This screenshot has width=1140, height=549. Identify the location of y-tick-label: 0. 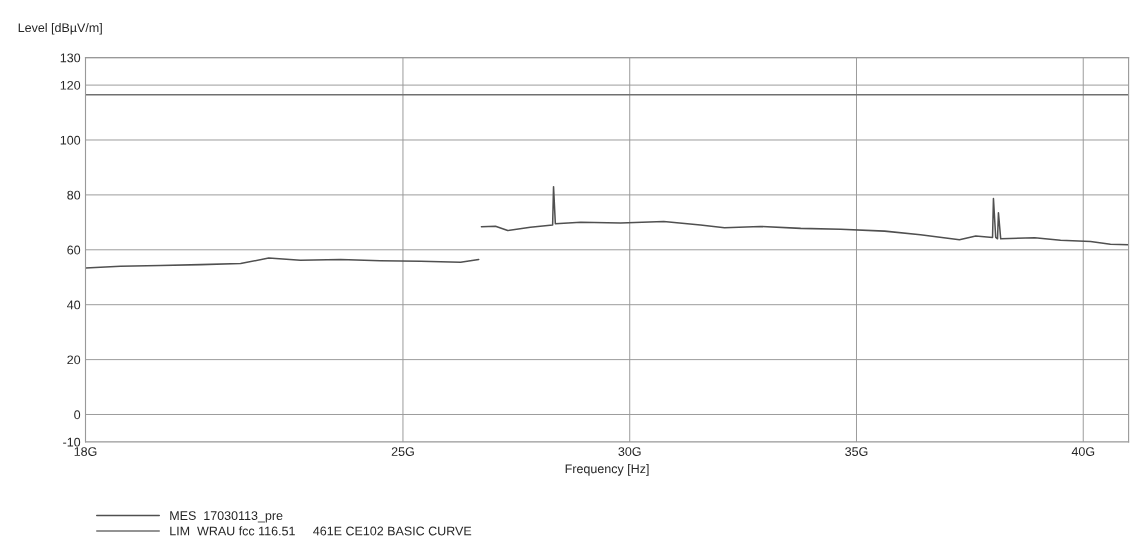
(77, 415).